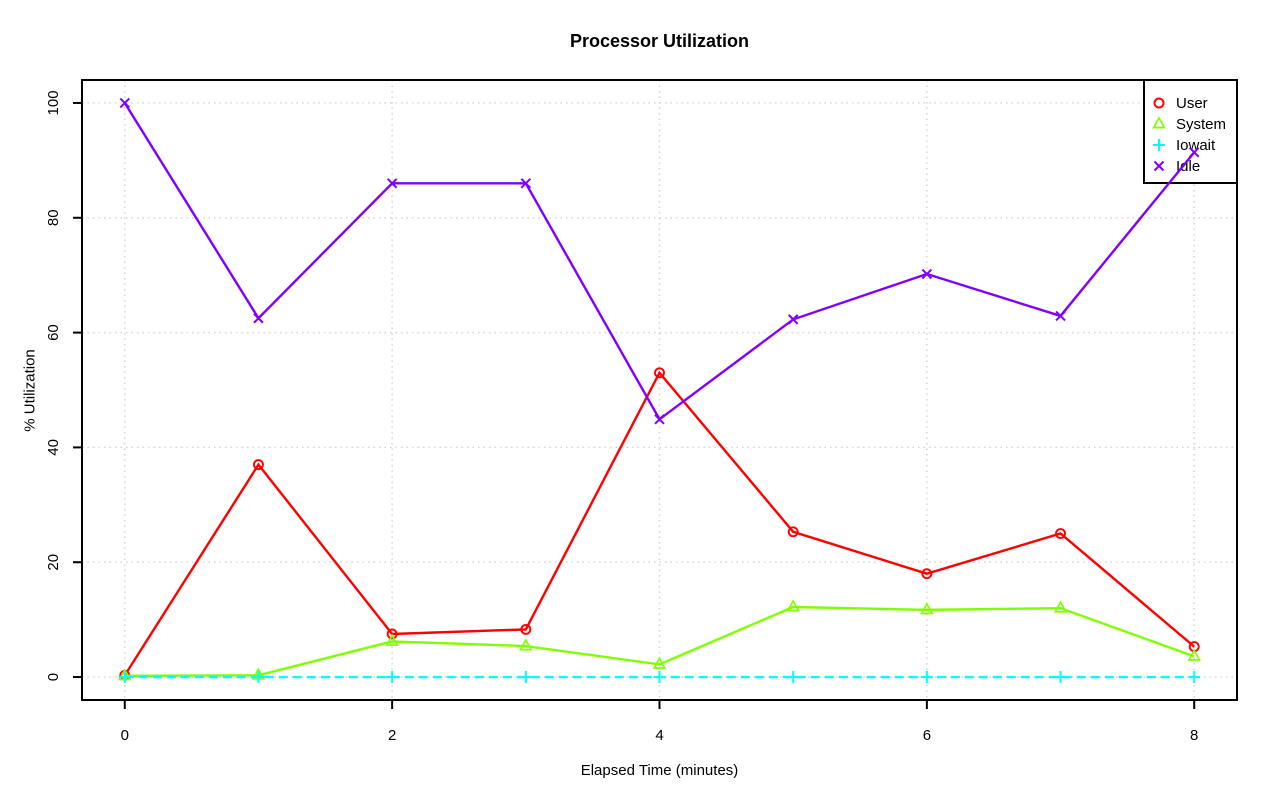 The height and width of the screenshot is (801, 1280). What do you see at coordinates (1196, 145) in the screenshot?
I see `legend-label: Iowait` at bounding box center [1196, 145].